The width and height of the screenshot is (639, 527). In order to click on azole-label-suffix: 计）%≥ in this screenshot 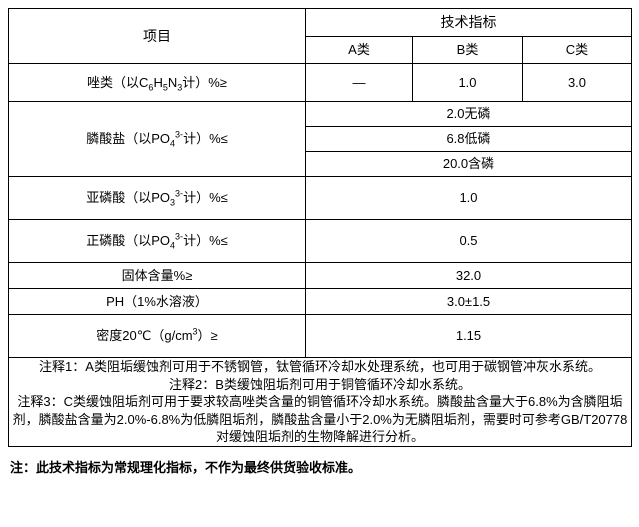, I will do `click(204, 82)`.